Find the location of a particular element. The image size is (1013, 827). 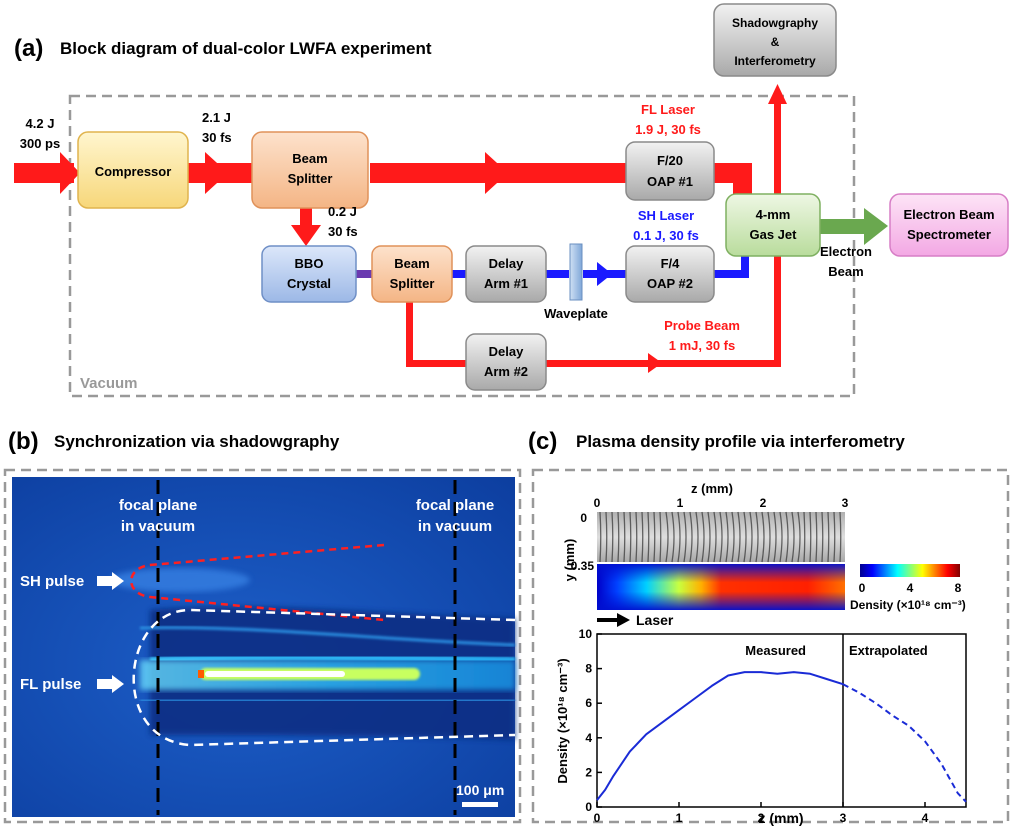

series-line-measured is located at coordinates (720, 736).